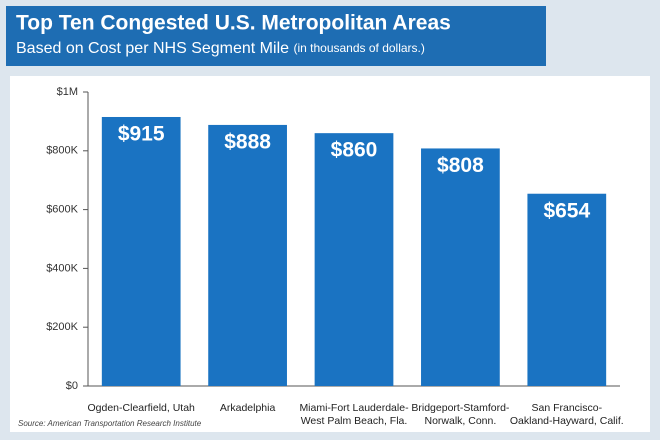  I want to click on value-label: $808, so click(460, 165).